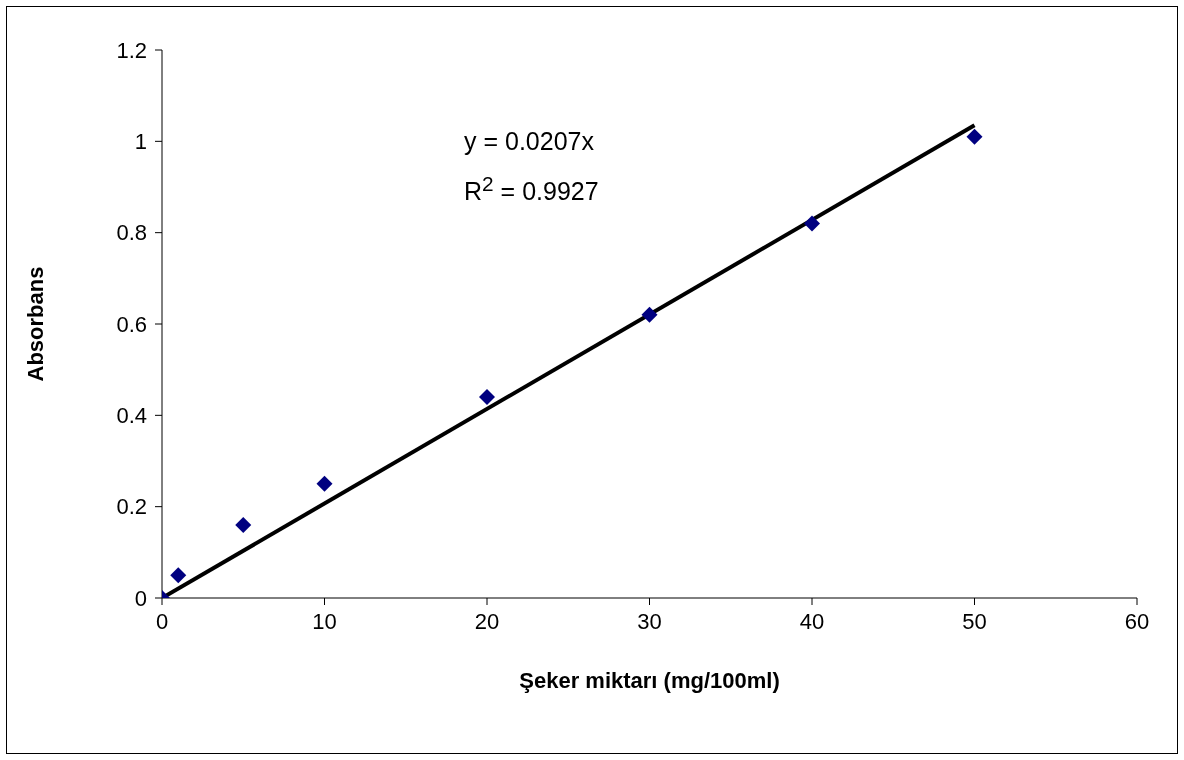  What do you see at coordinates (131, 324) in the screenshot?
I see `y-tick-label: 0.6` at bounding box center [131, 324].